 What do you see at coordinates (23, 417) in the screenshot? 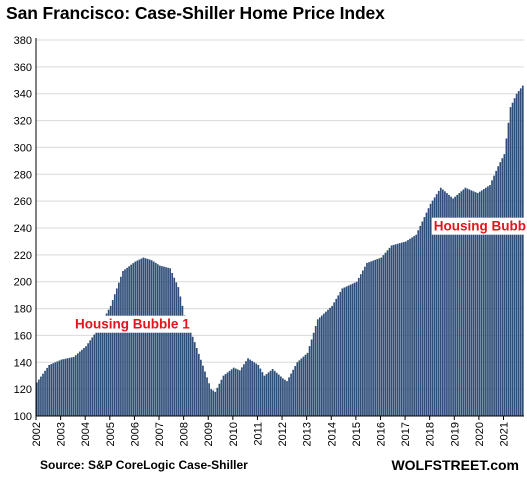
I see `y-tick-label: 100` at bounding box center [23, 417].